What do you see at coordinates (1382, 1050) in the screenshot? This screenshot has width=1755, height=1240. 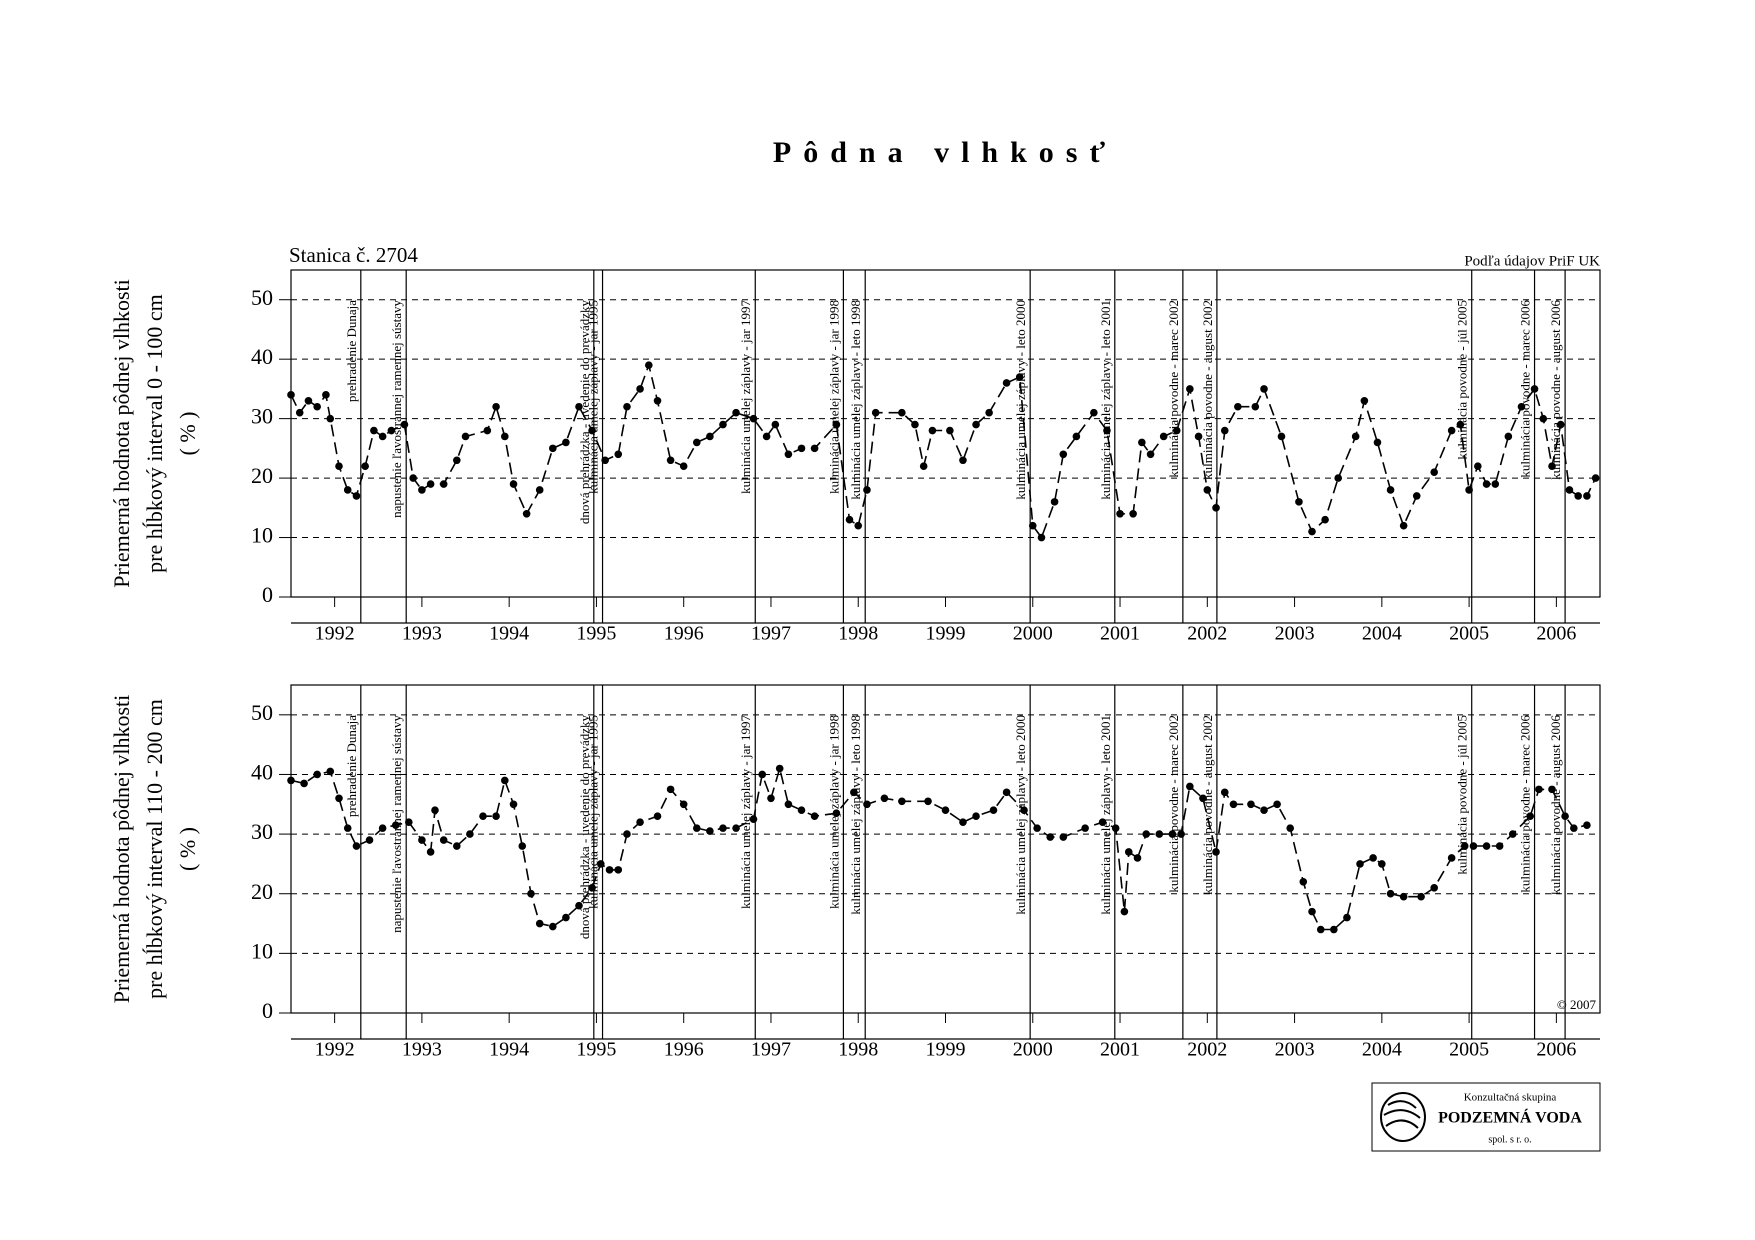 I see `x-tick-label: 2004` at bounding box center [1382, 1050].